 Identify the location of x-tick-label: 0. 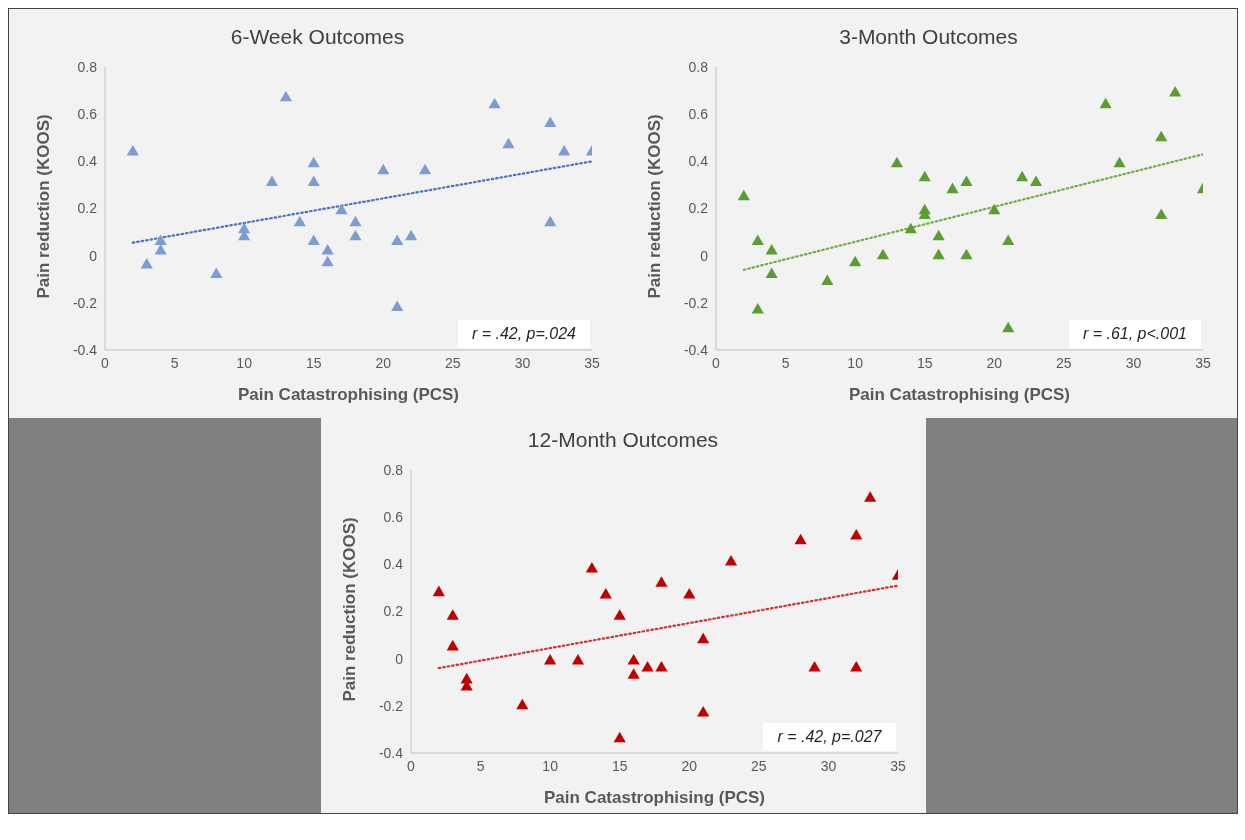
(410, 765).